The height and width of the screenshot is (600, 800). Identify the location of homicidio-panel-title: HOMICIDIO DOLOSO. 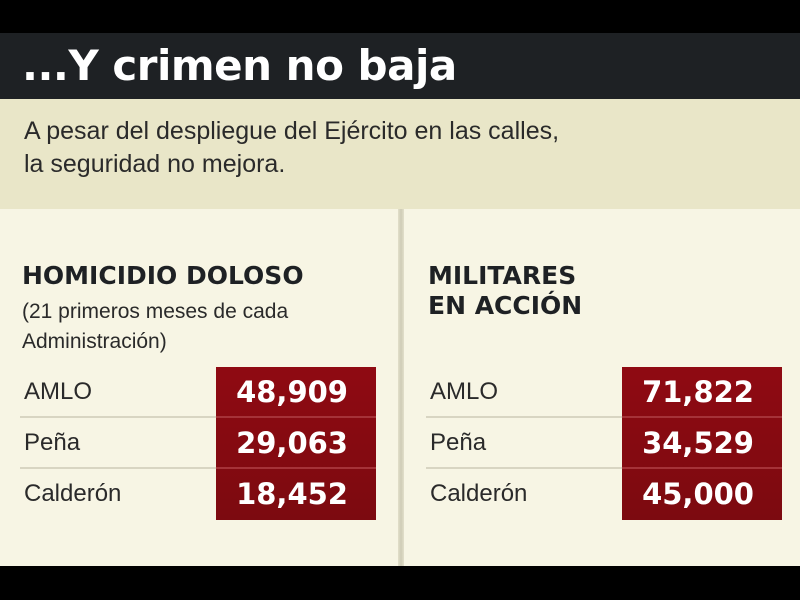
(163, 276).